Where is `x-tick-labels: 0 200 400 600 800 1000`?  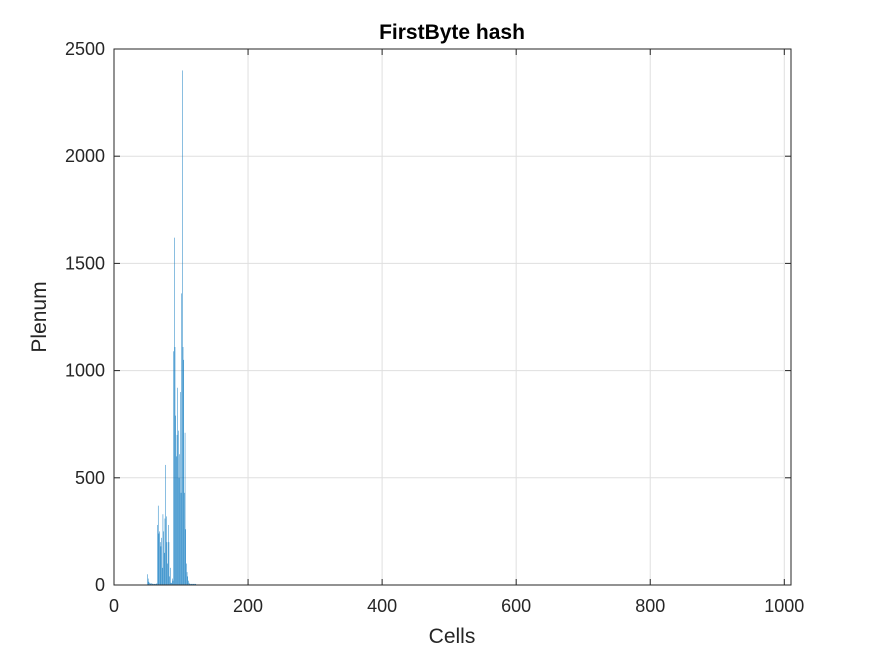 x-tick-labels: 0 200 400 600 800 1000 is located at coordinates (456, 606).